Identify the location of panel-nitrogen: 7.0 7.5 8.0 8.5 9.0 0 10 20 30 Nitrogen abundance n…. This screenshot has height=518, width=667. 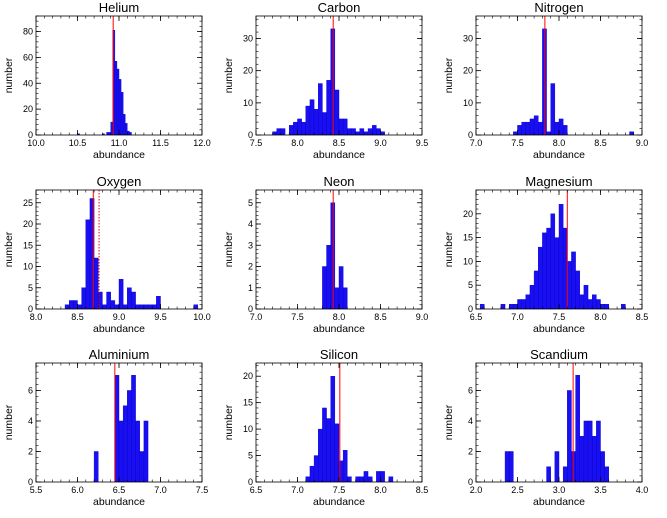
(545, 80).